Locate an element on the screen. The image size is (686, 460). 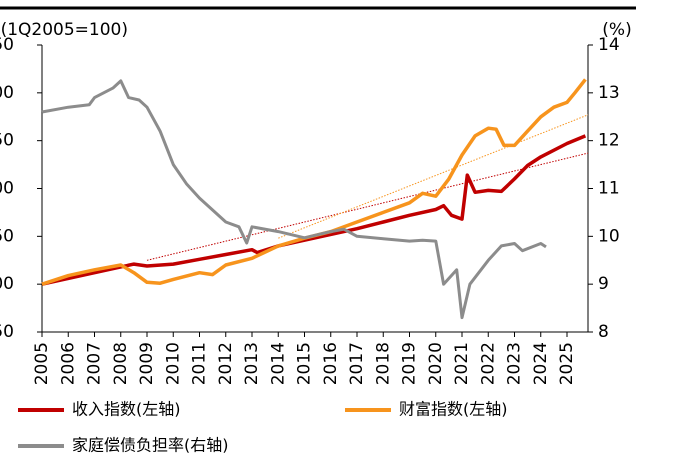
x-tick-label: 2025 is located at coordinates (567, 363).